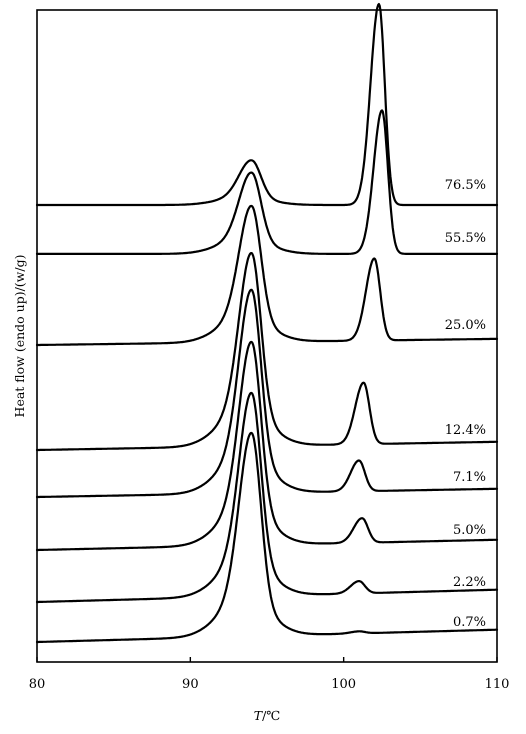 This screenshot has height=734, width=526. Describe the element at coordinates (37, 684) in the screenshot. I see `x-tick-label: 80` at that location.